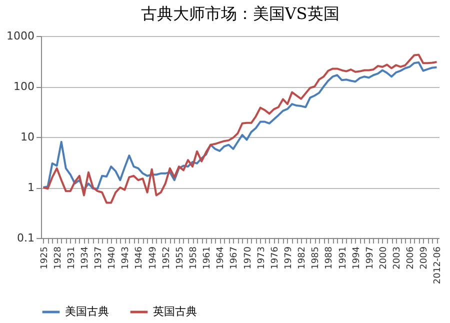  What do you see at coordinates (235, 258) in the screenshot?
I see `x-tick-label: 1967` at bounding box center [235, 258].